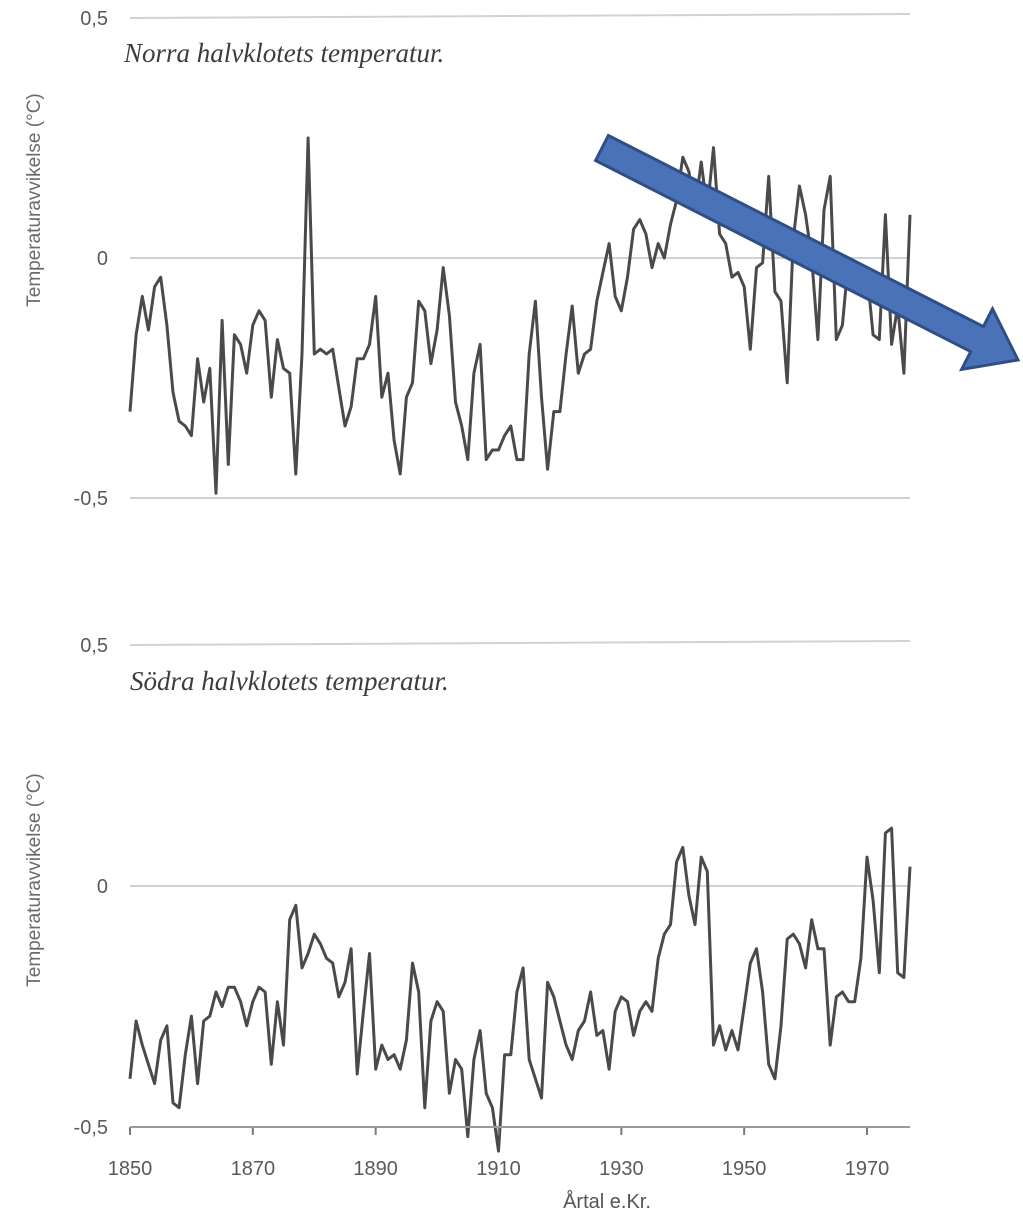 The image size is (1023, 1220). What do you see at coordinates (283, 53) in the screenshot?
I see `chart-title: Norra halvklotets temperatur.` at bounding box center [283, 53].